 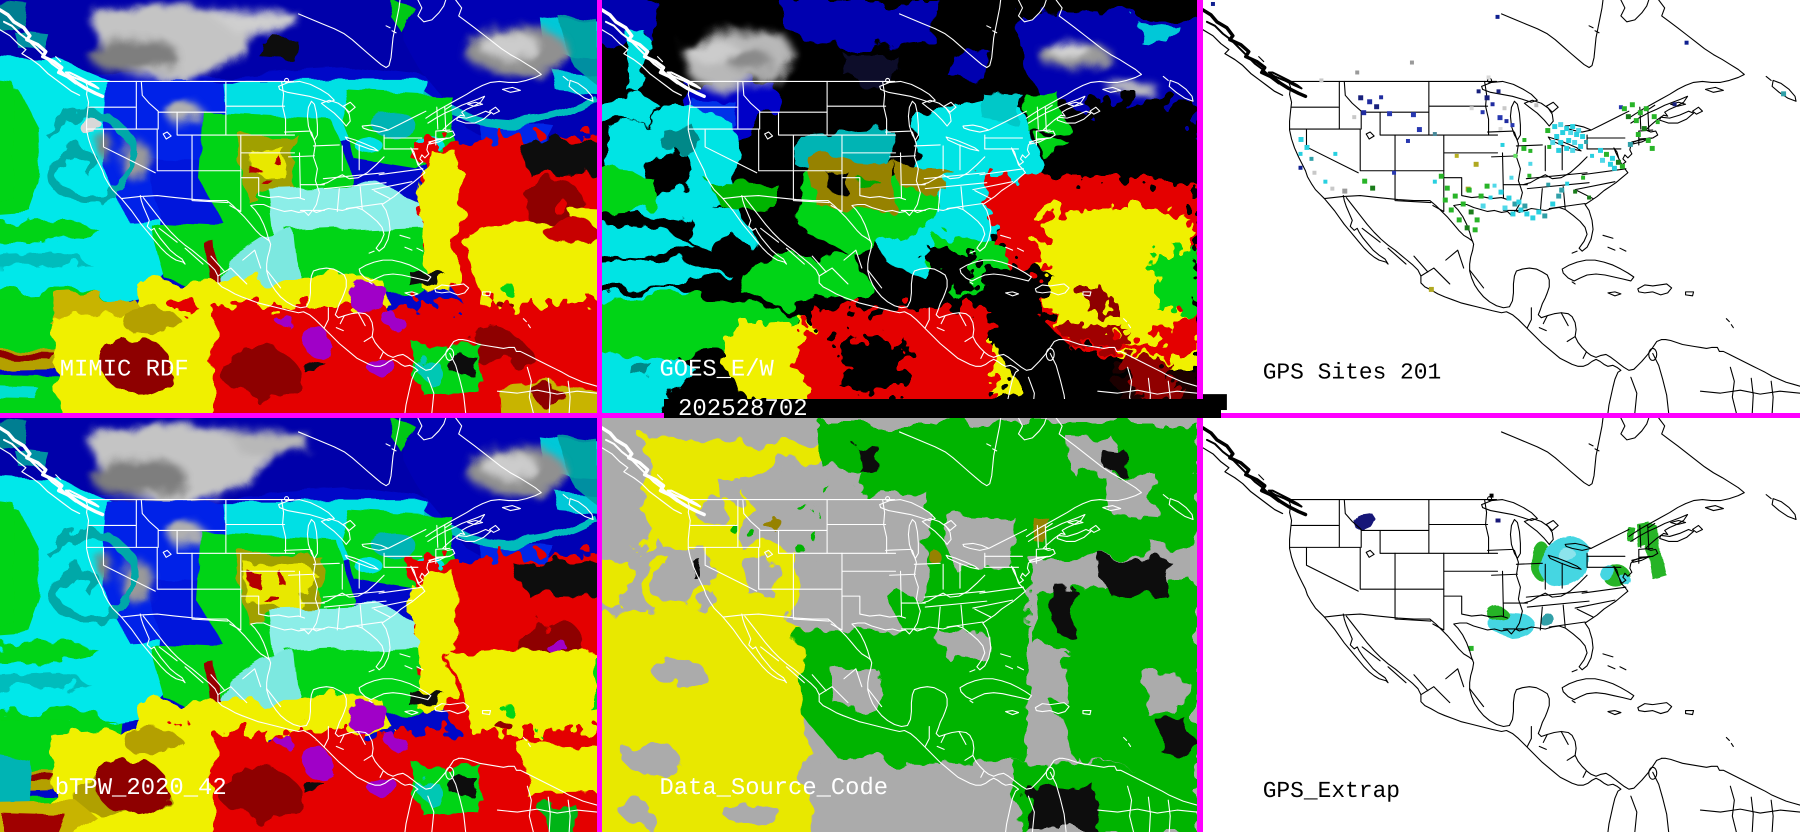 I want to click on svg-text: GOES_E/W, so click(x=717, y=369).